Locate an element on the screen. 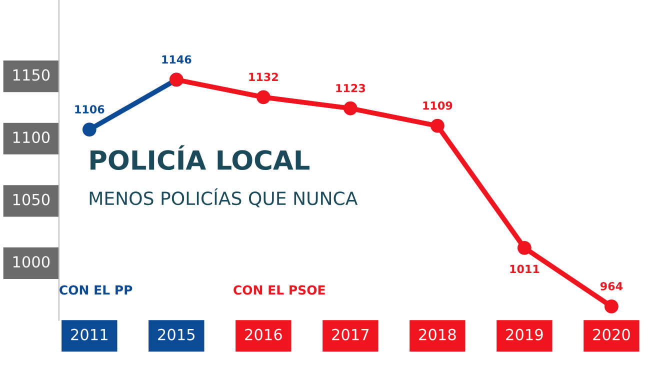 The image size is (655, 368). annotation: CON EL PSOE is located at coordinates (279, 290).